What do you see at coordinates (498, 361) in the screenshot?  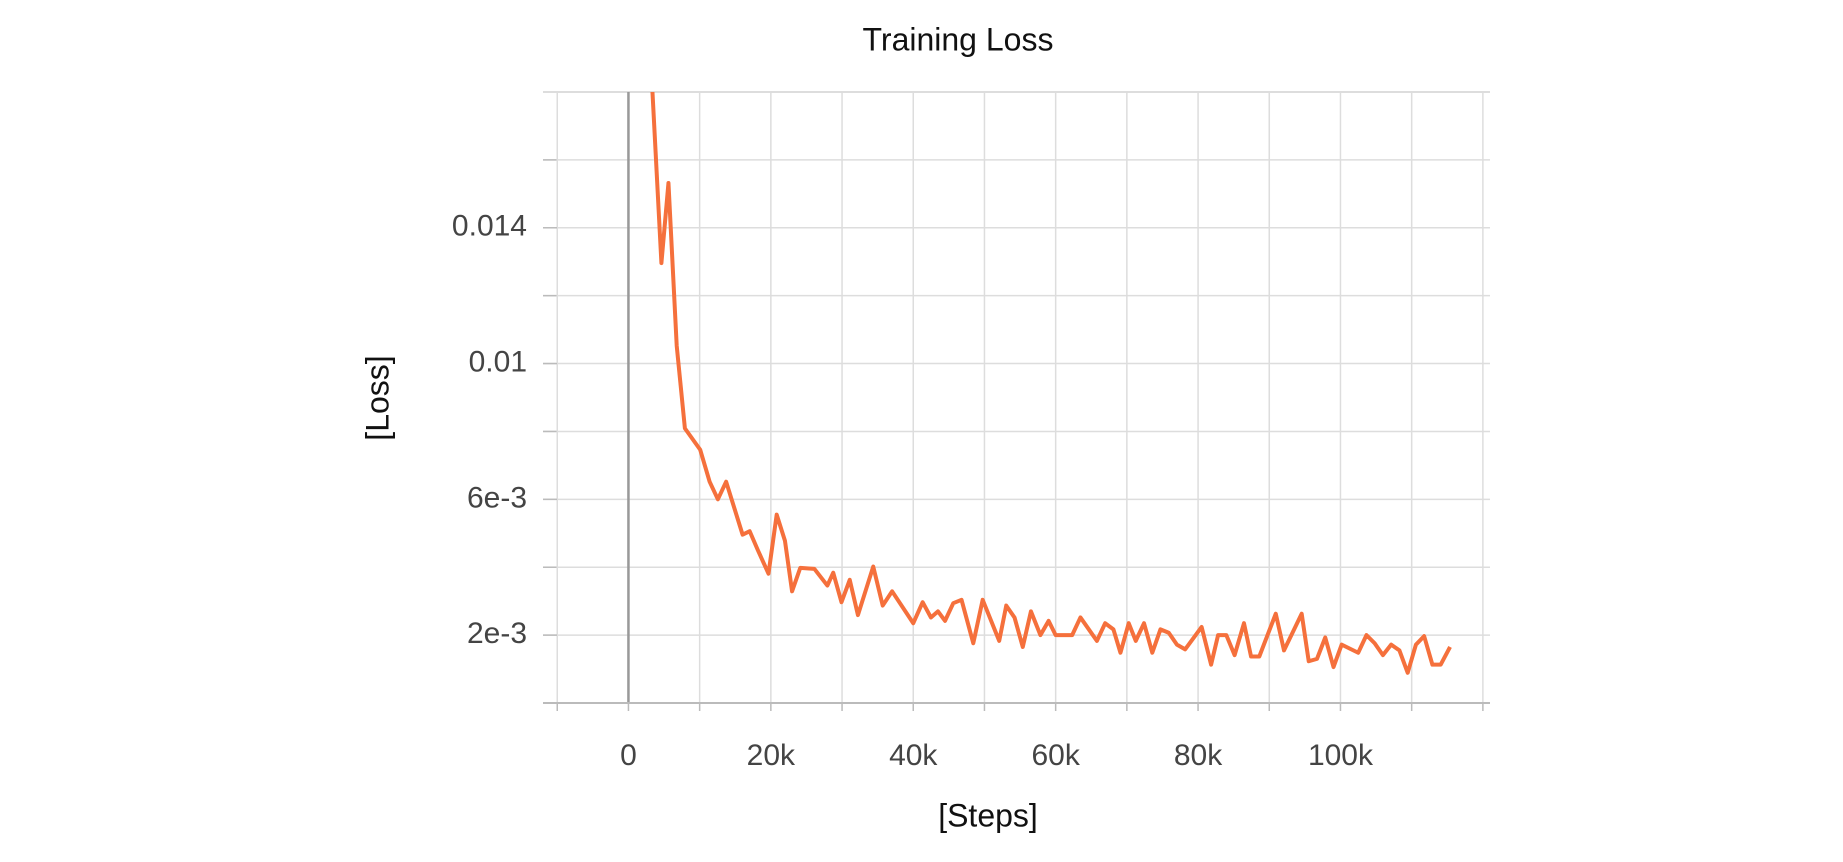 I see `y-tick-label: 0.01` at bounding box center [498, 361].